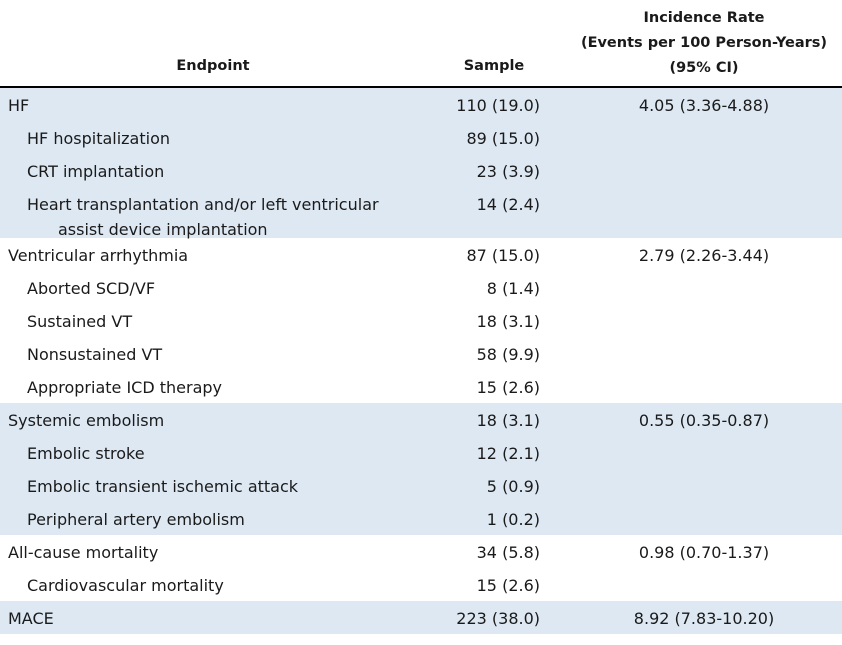 The height and width of the screenshot is (645, 842). I want to click on sample-cell: 5 (0.9), so click(513, 486).